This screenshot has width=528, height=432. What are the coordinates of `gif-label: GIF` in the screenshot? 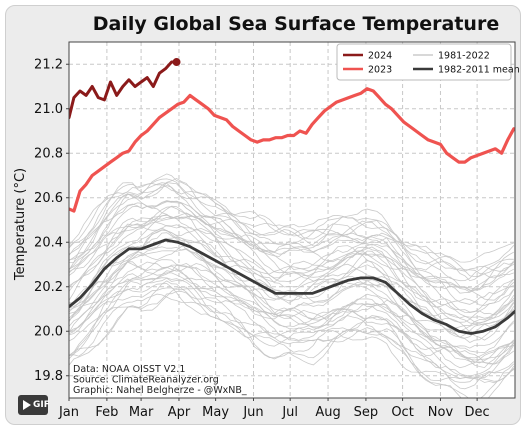 It's located at (41, 405).